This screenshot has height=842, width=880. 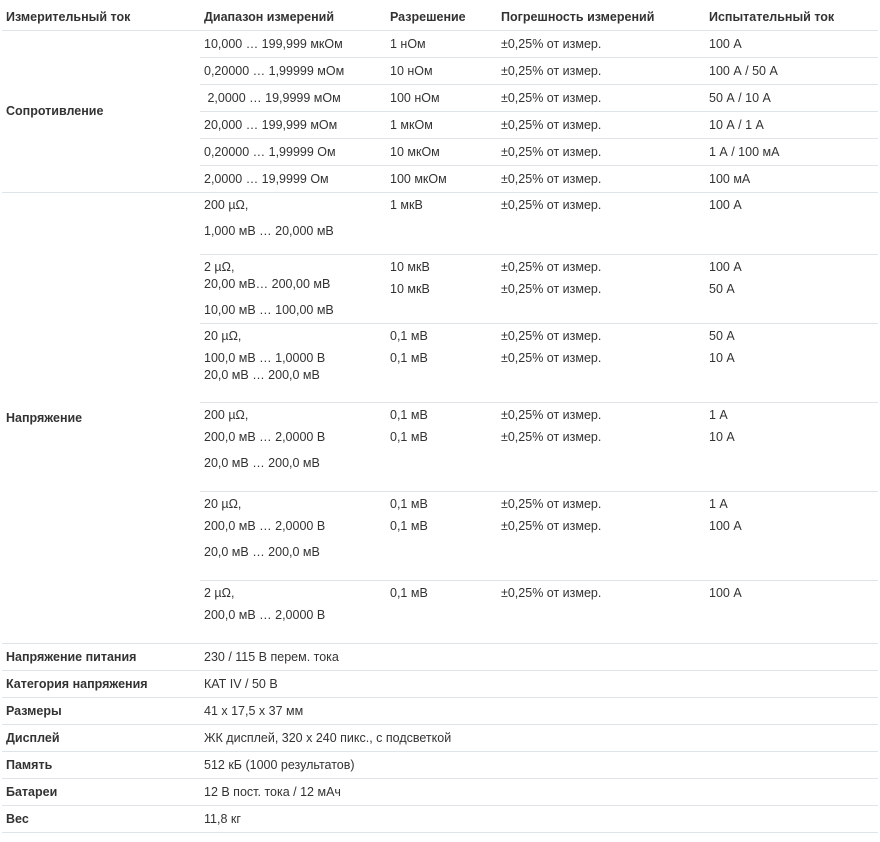 I want to click on resolution-cell: 0,1 мВ, so click(x=441, y=612).